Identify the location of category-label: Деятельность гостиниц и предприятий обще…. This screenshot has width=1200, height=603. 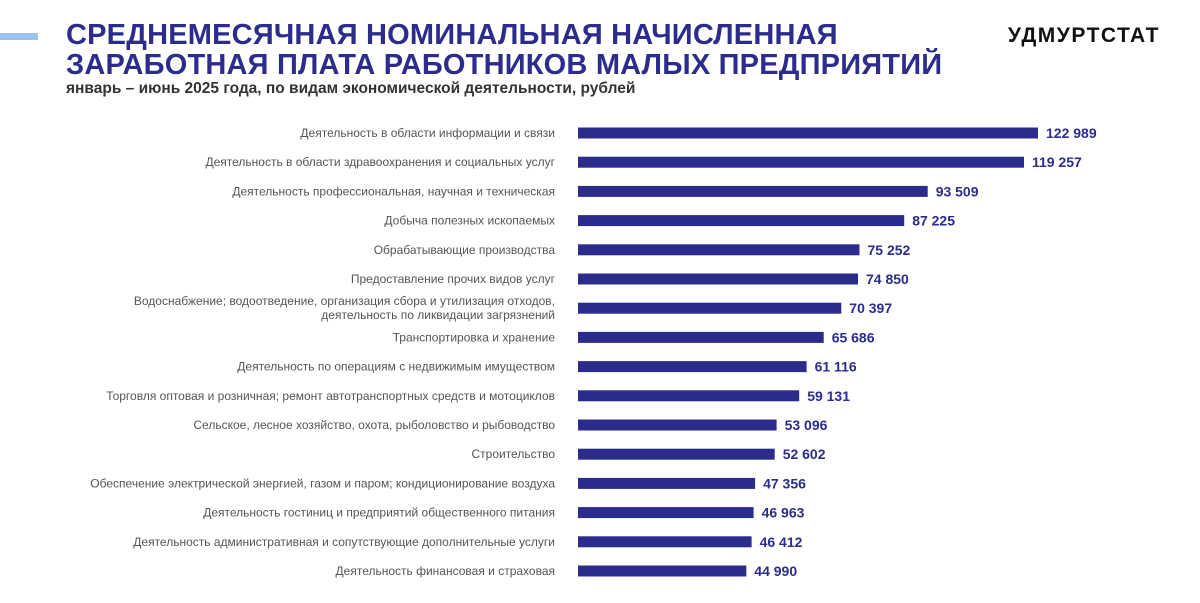
(379, 513).